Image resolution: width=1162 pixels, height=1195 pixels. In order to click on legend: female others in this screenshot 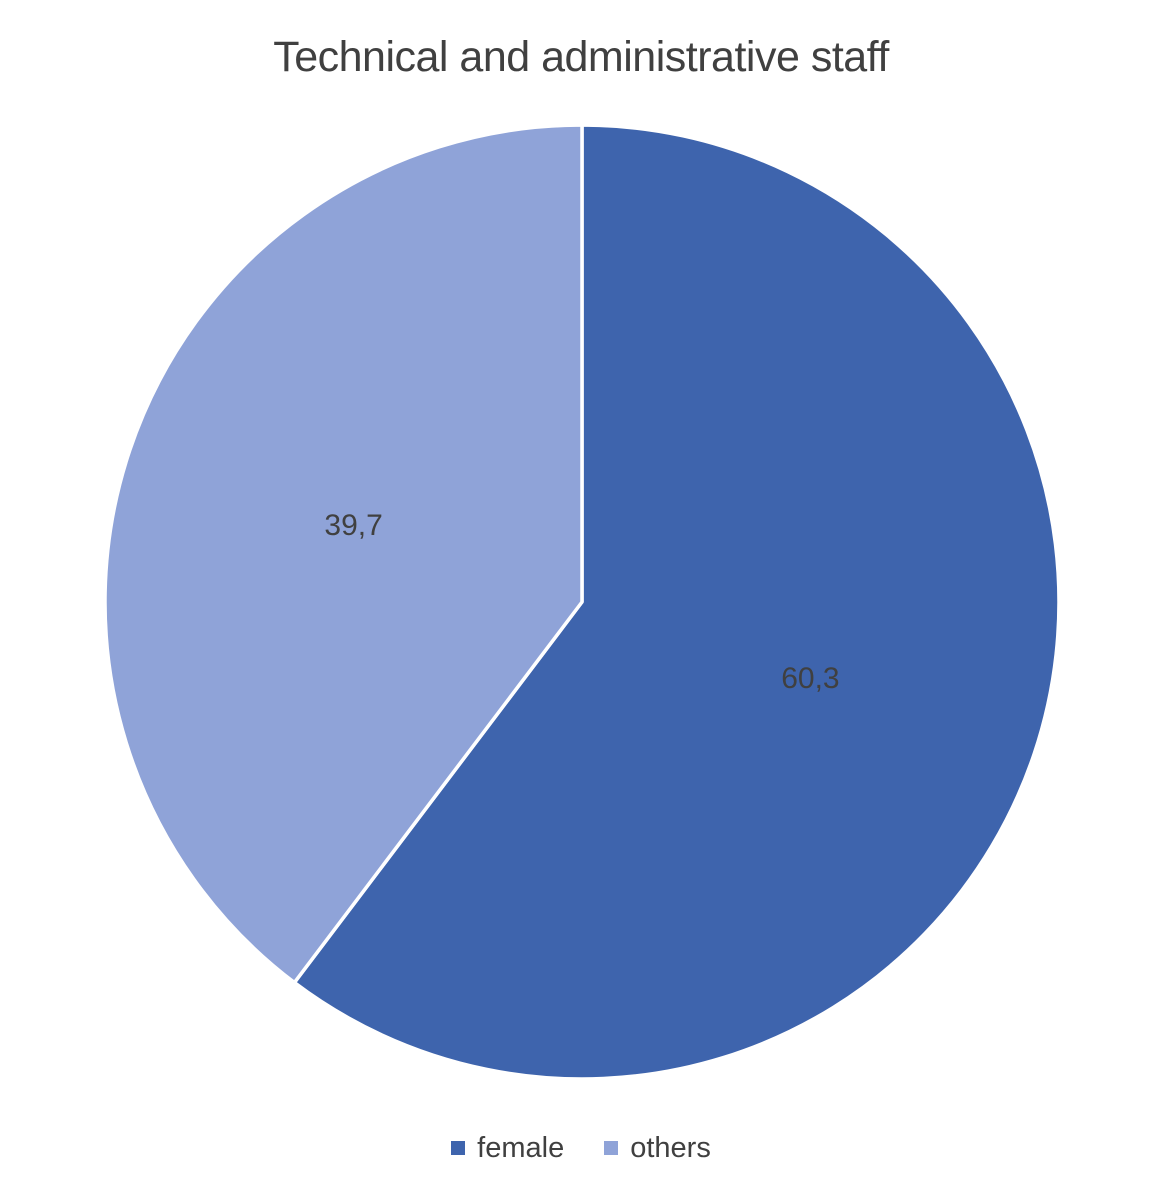, I will do `click(581, 1148)`.